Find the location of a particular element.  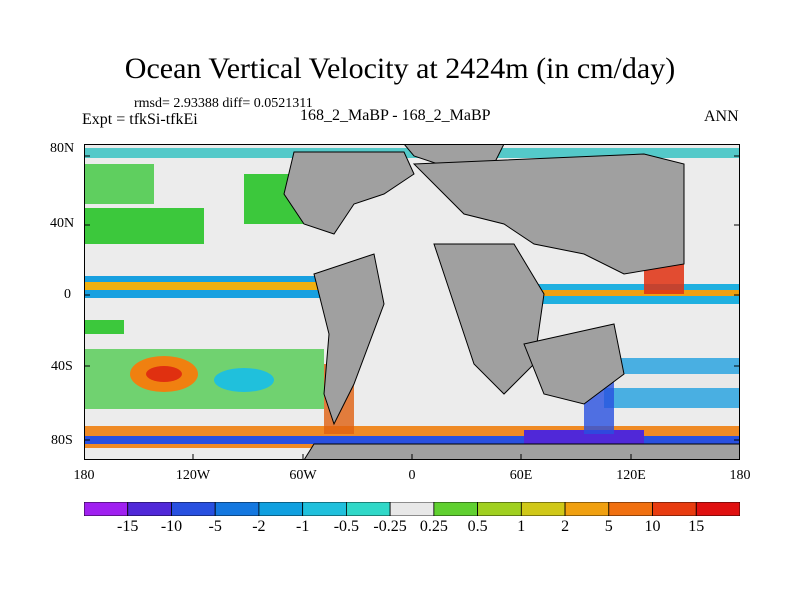

colorbar-label: -5 is located at coordinates (215, 526).